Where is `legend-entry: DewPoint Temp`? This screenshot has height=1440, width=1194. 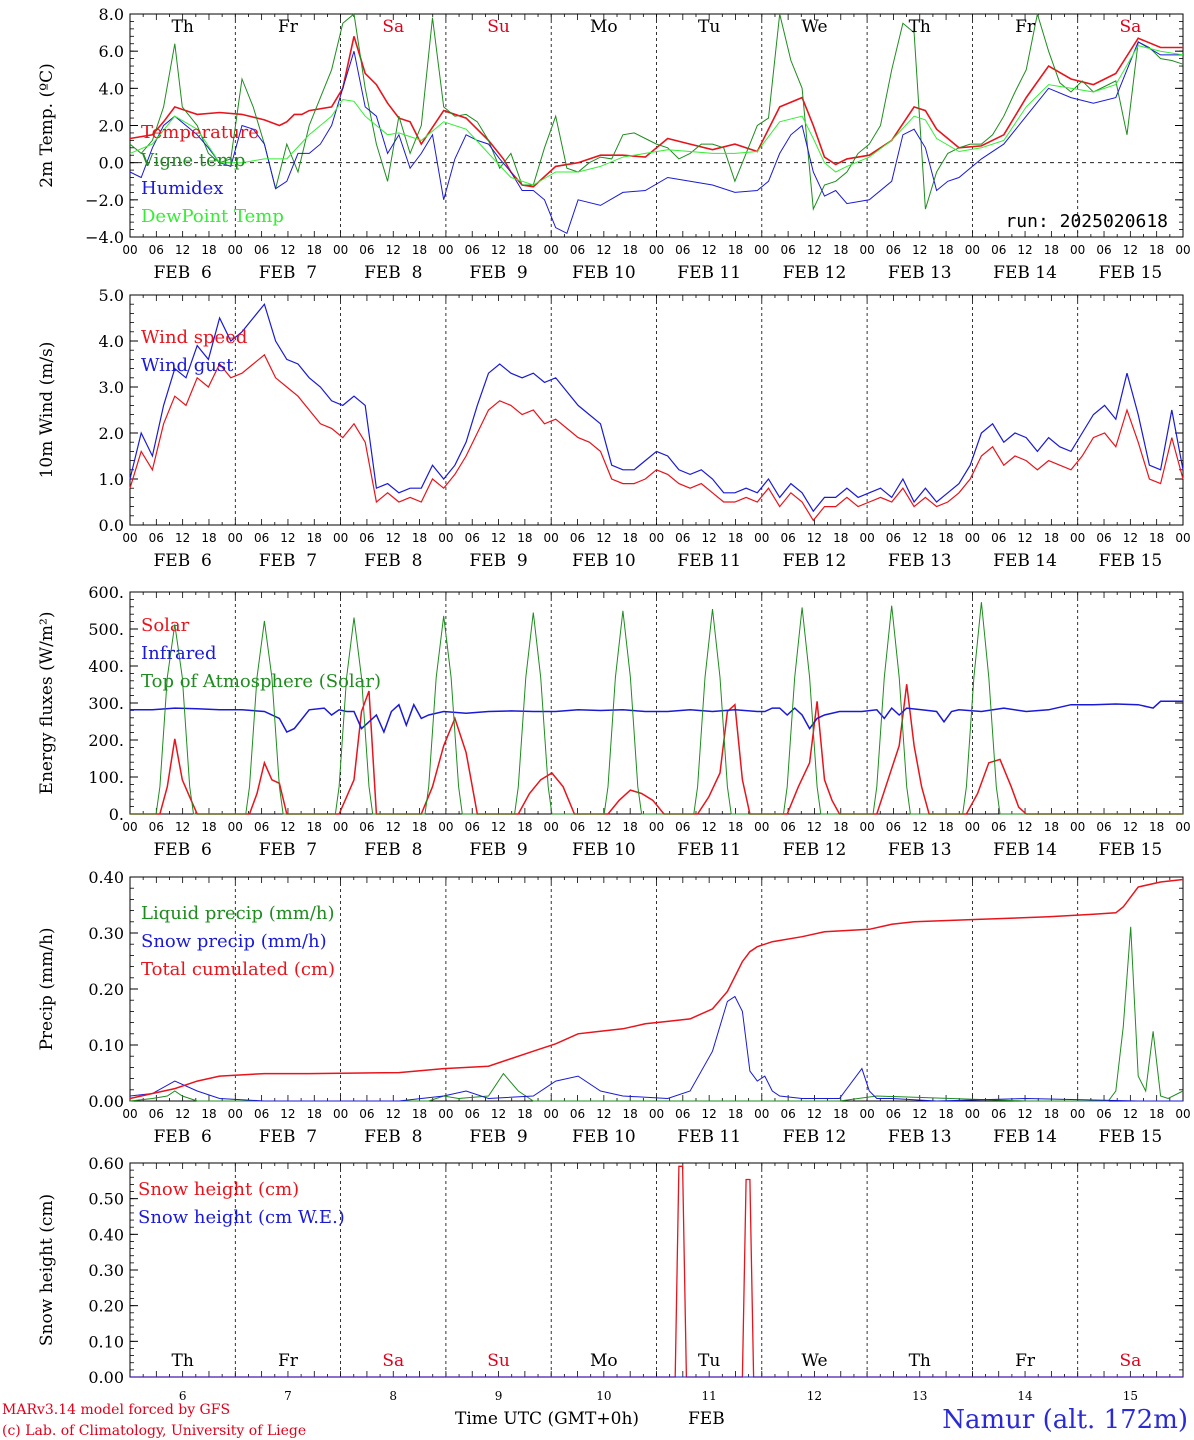 legend-entry: DewPoint Temp is located at coordinates (212, 216).